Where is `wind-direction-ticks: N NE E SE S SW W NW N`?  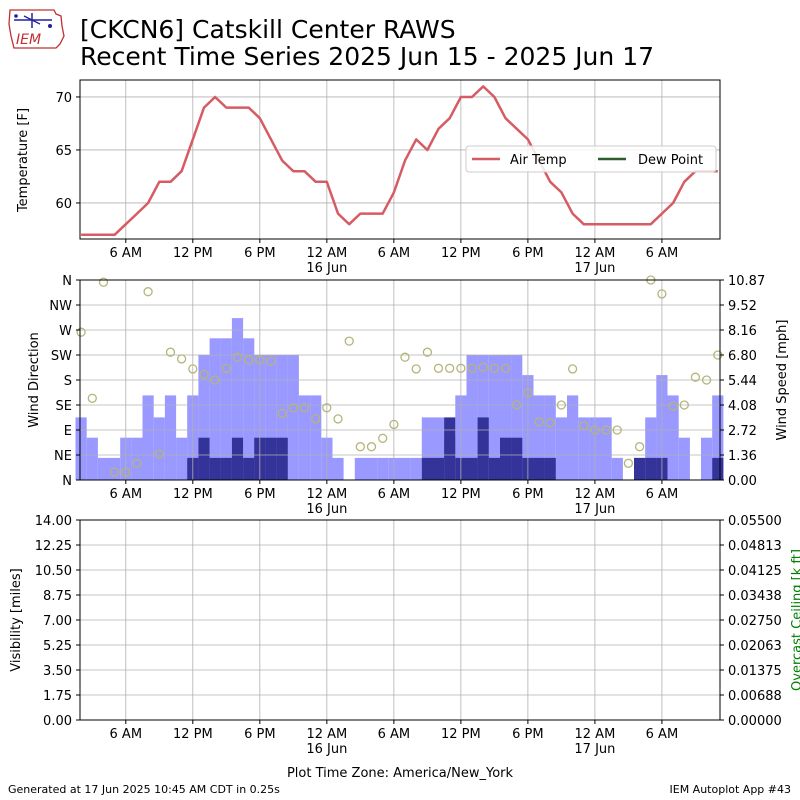
wind-direction-ticks: N NE E SE S SW W NW N is located at coordinates (64, 381).